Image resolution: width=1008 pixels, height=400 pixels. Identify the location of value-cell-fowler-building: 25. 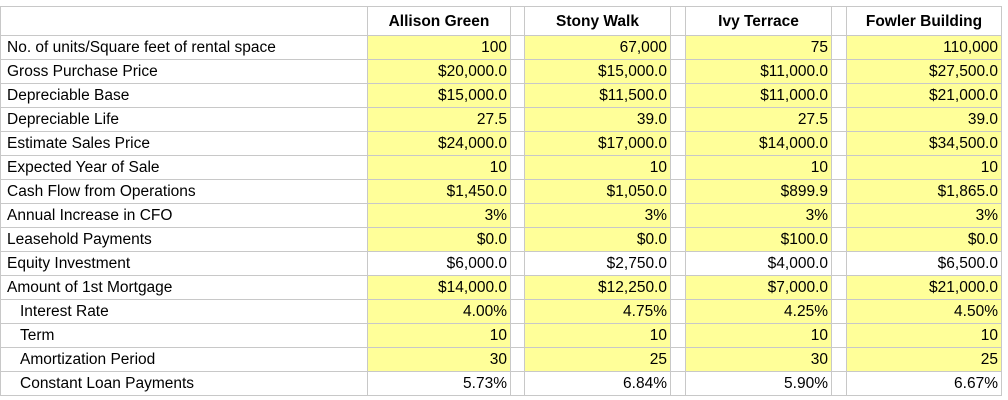
(924, 360).